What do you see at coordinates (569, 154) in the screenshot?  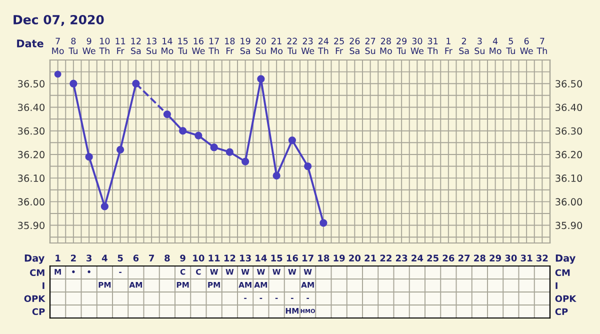 I see `y2-tick-label: 36.20` at bounding box center [569, 154].